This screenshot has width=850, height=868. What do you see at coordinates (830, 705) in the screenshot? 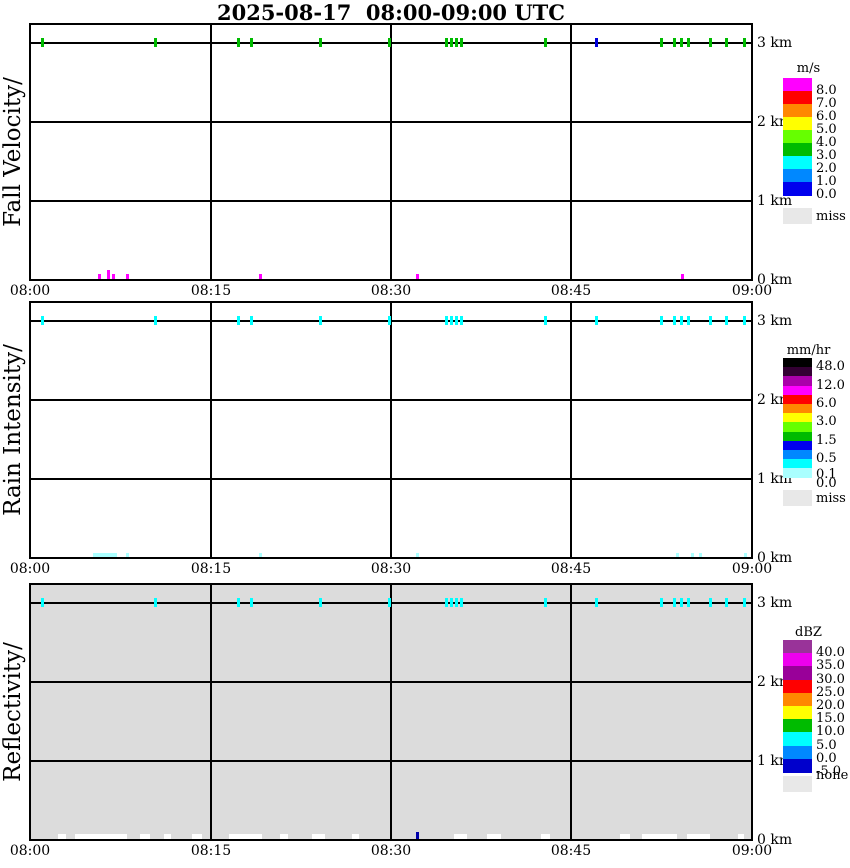
I see `reflectivity-legend-tick-label: 20.0` at bounding box center [830, 705].